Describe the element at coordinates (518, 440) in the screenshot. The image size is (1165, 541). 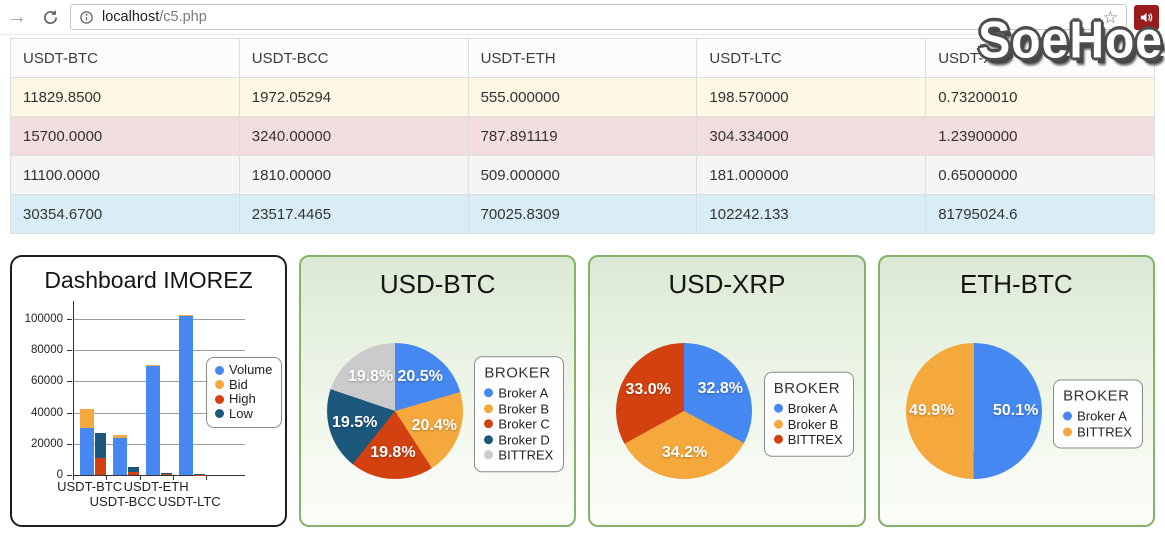
I see `legend-item: Broker D` at that location.